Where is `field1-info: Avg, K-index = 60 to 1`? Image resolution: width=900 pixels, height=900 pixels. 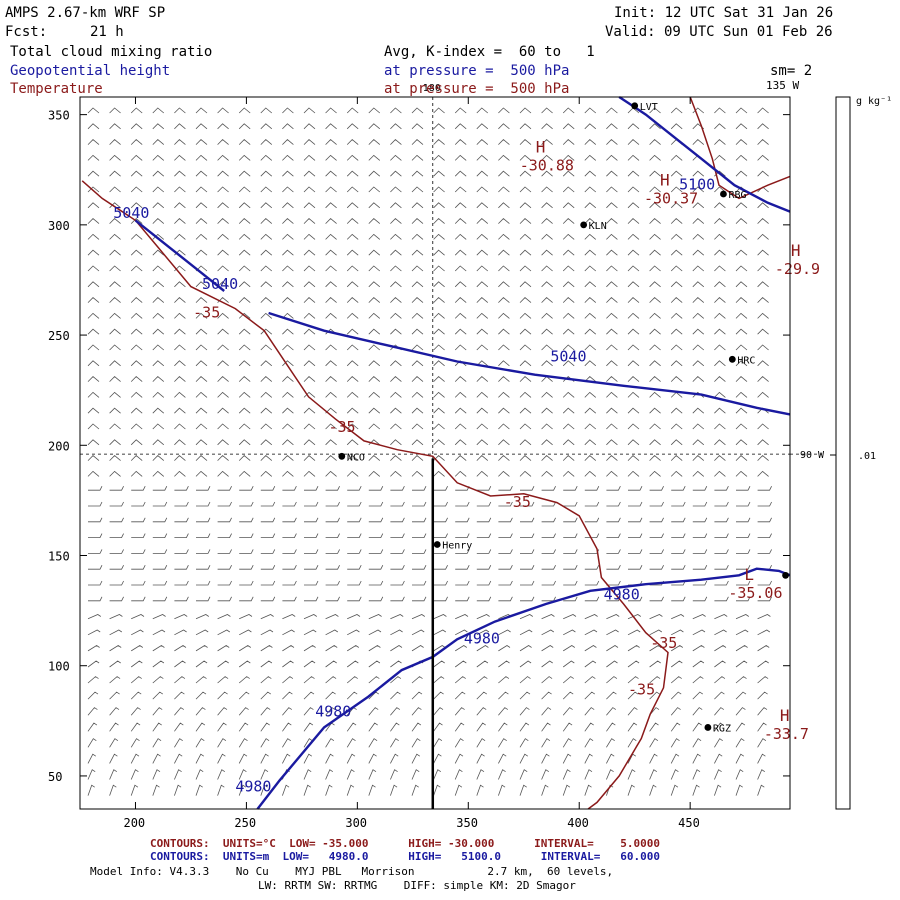
field1-info: Avg, K-index = 60 to 1 is located at coordinates (489, 52).